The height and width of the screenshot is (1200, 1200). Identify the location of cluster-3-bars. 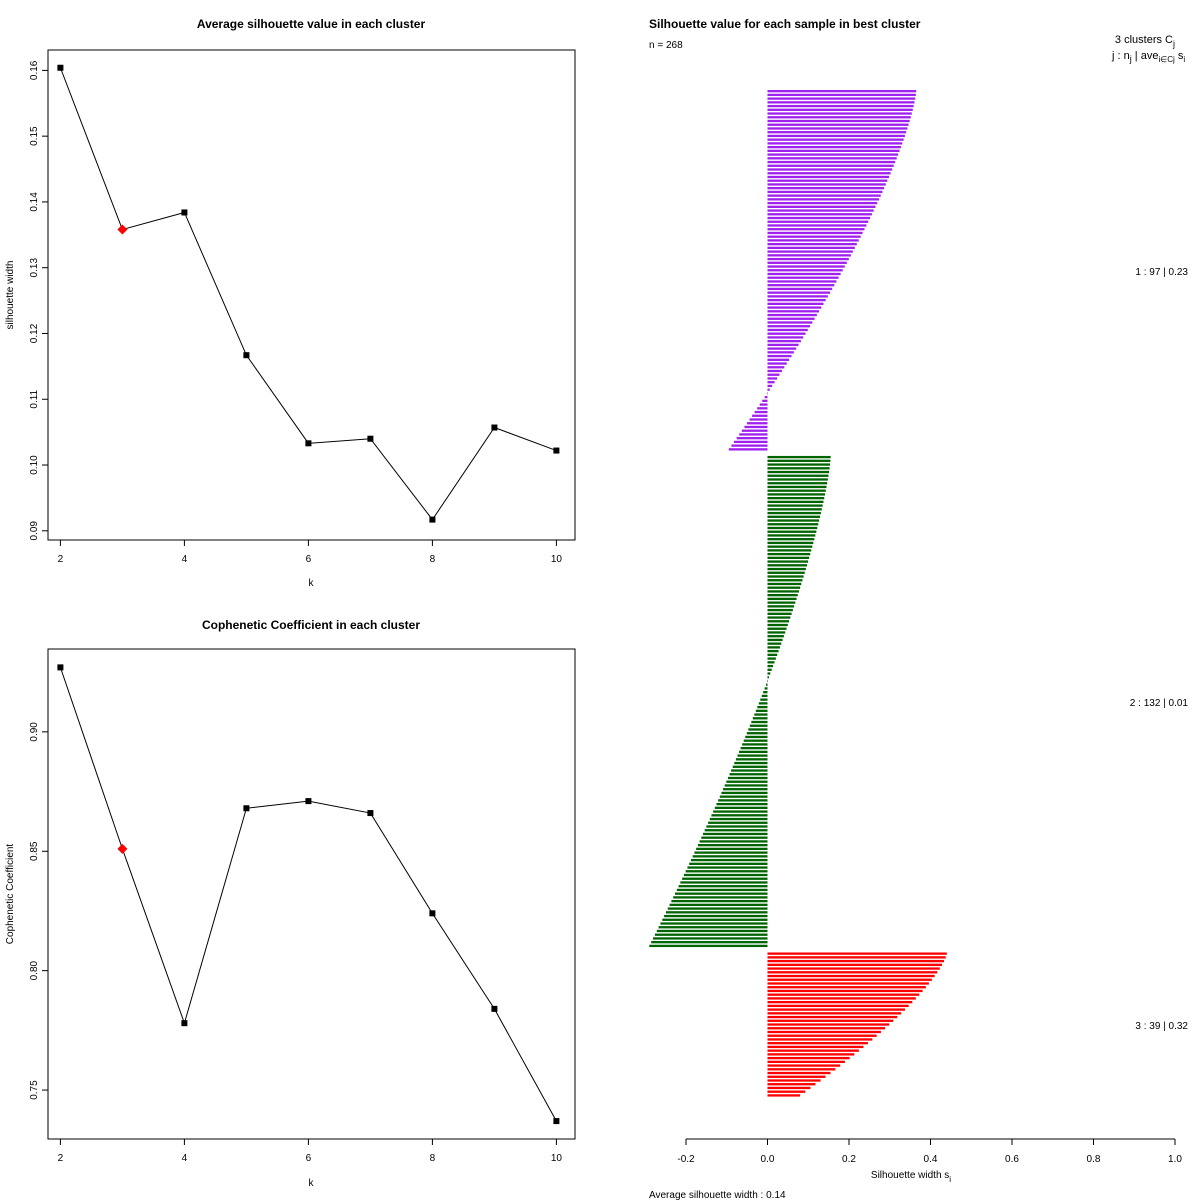
(857, 1024).